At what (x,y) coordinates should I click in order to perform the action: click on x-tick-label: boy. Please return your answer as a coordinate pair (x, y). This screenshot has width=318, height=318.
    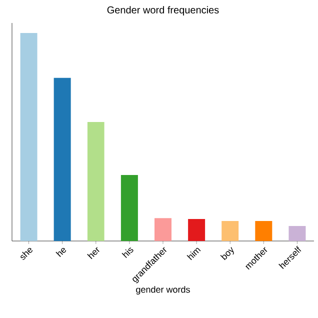
    Looking at the image, I should click on (227, 253).